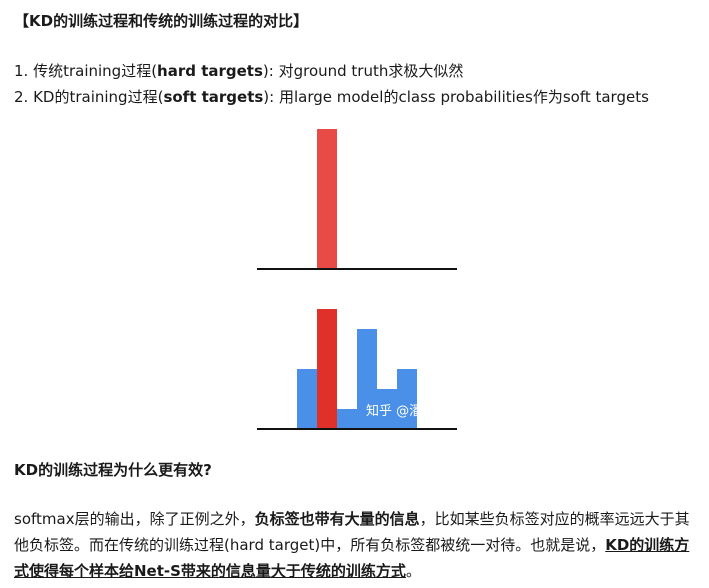 This screenshot has height=588, width=709. What do you see at coordinates (352, 558) in the screenshot?
I see `para-conclusion: KD的训练方式使得每个样本给Net-S带来的信息量大于传统的训练方式` at bounding box center [352, 558].